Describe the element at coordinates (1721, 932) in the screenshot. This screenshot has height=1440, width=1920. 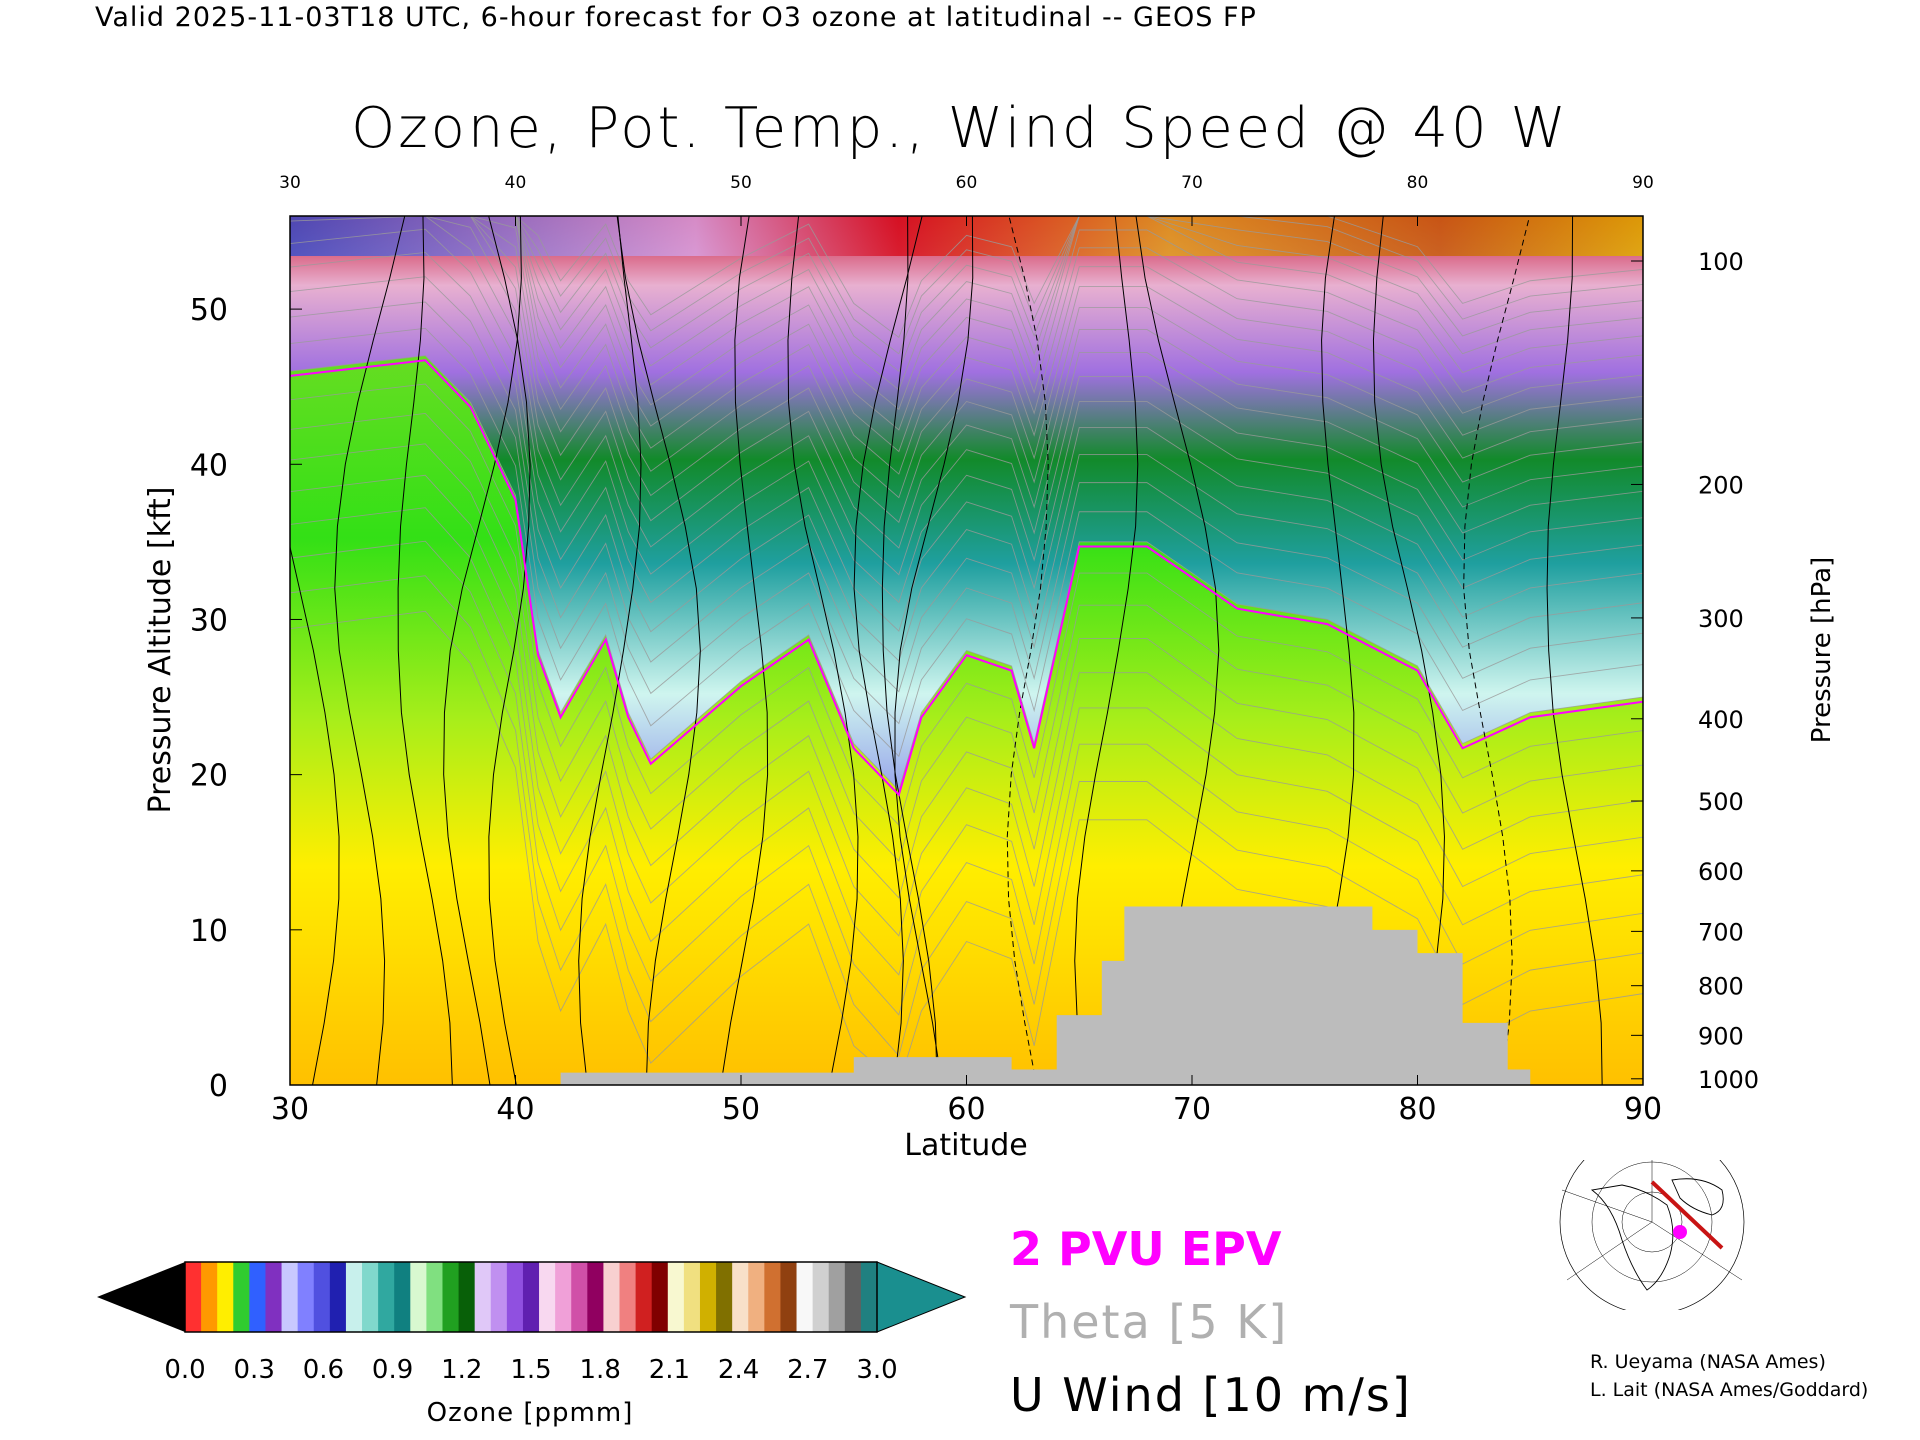
I see `y-tick-label-right: 700` at that location.